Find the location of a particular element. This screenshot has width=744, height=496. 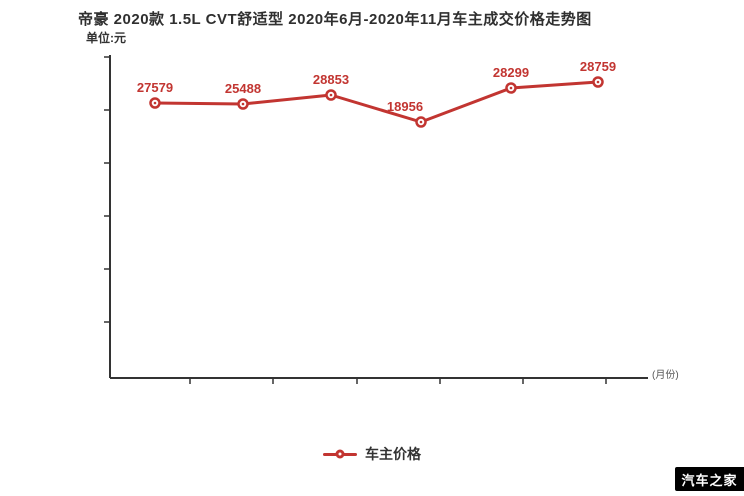

series-line is located at coordinates (376, 102).